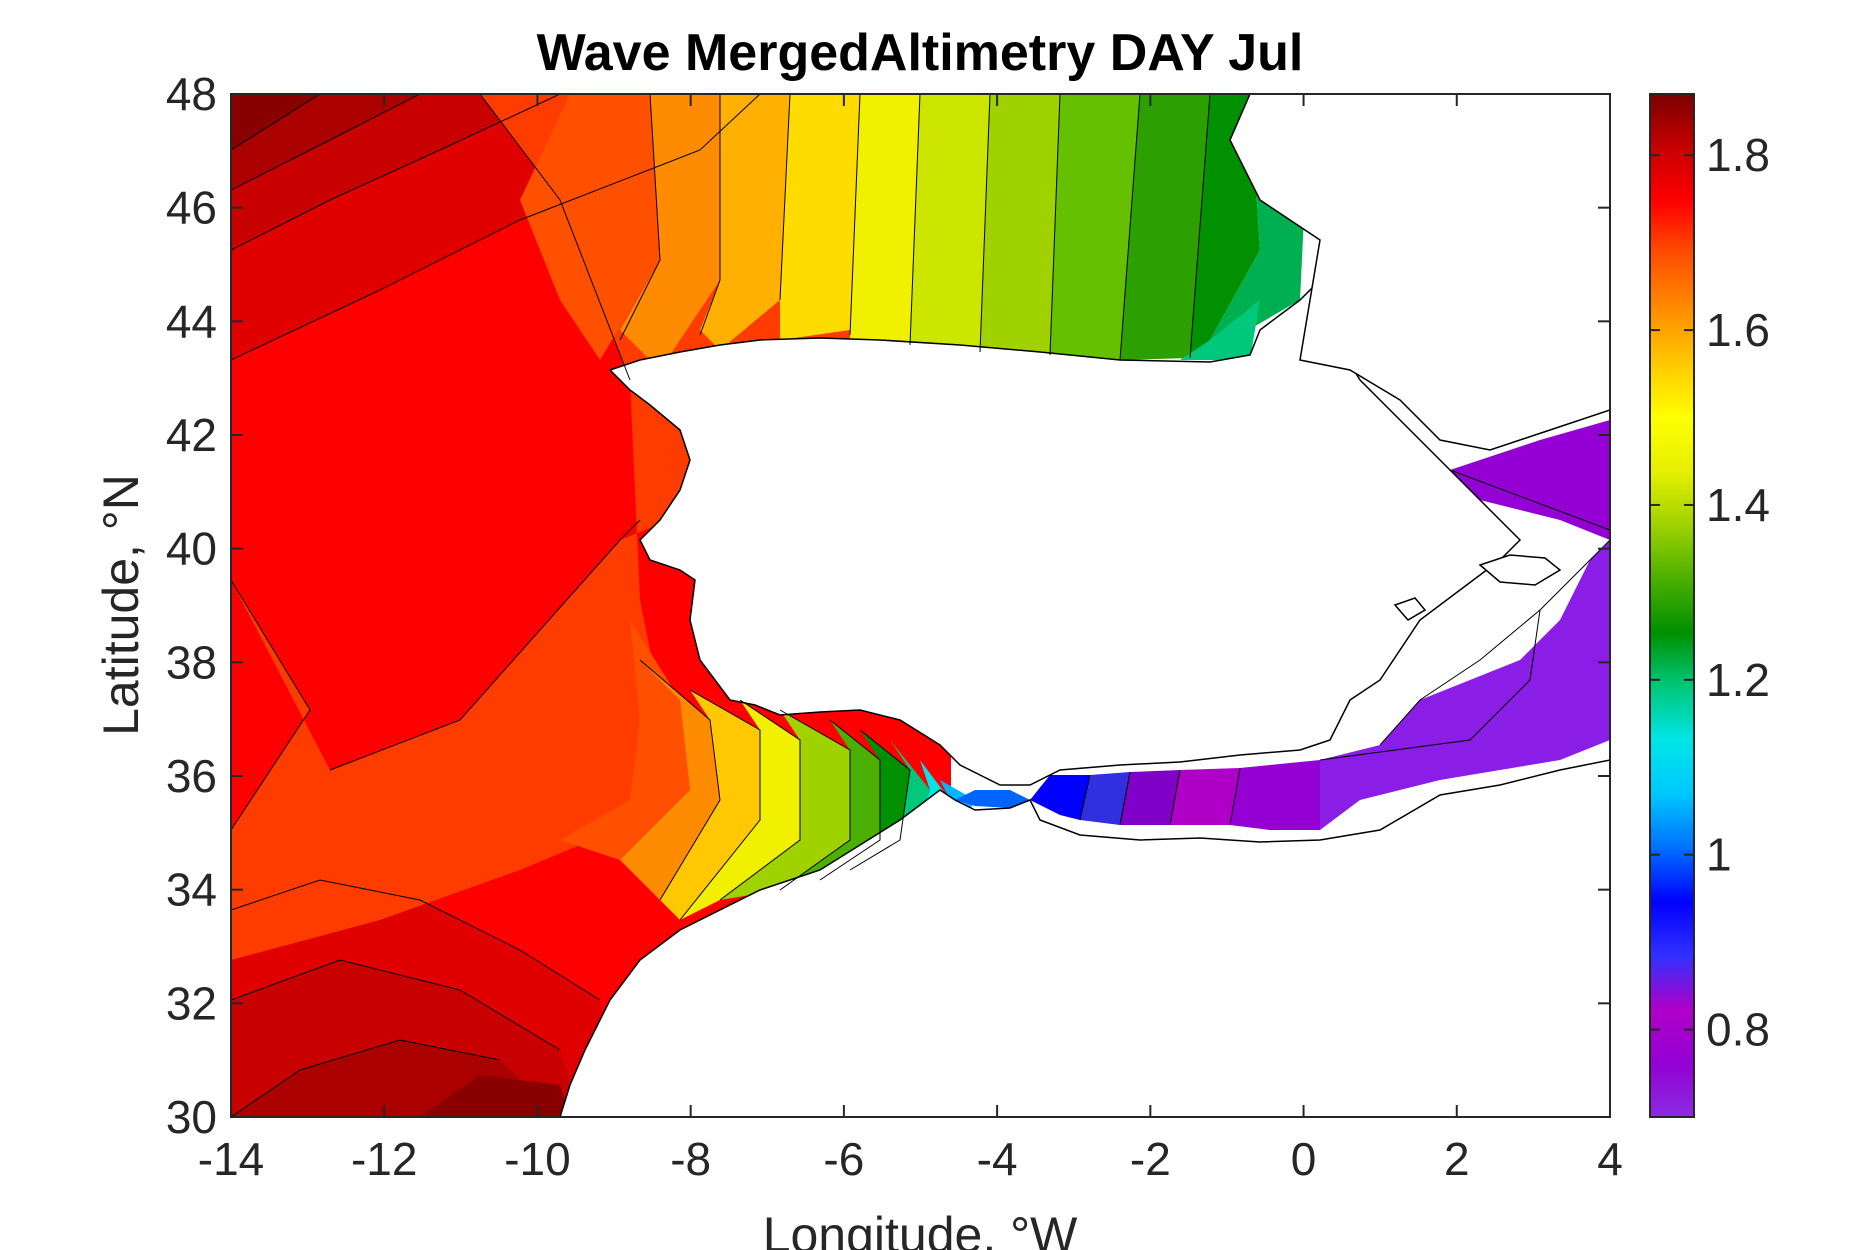 The height and width of the screenshot is (1250, 1875). What do you see at coordinates (537, 1159) in the screenshot?
I see `x-tick-label: -10` at bounding box center [537, 1159].